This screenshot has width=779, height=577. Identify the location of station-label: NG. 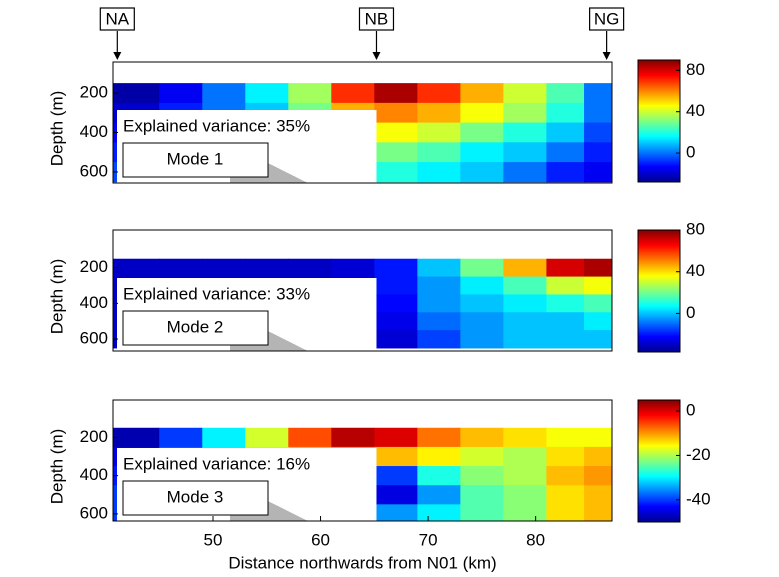
(607, 18).